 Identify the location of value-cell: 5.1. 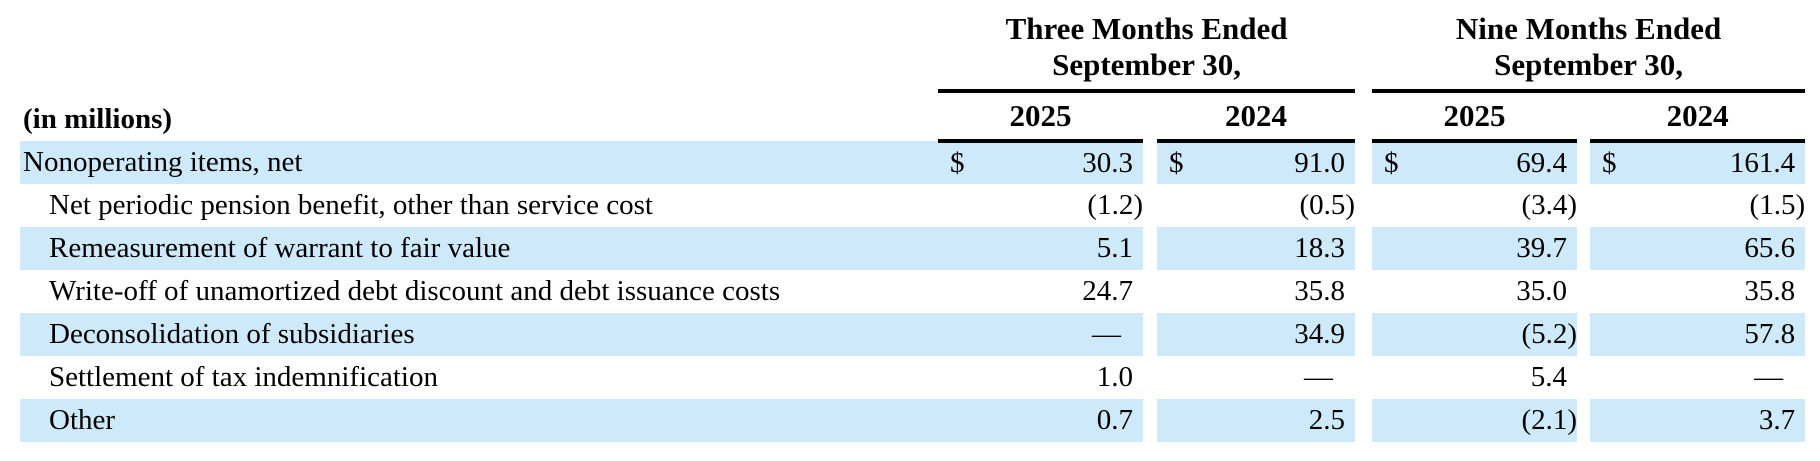
(1064, 248).